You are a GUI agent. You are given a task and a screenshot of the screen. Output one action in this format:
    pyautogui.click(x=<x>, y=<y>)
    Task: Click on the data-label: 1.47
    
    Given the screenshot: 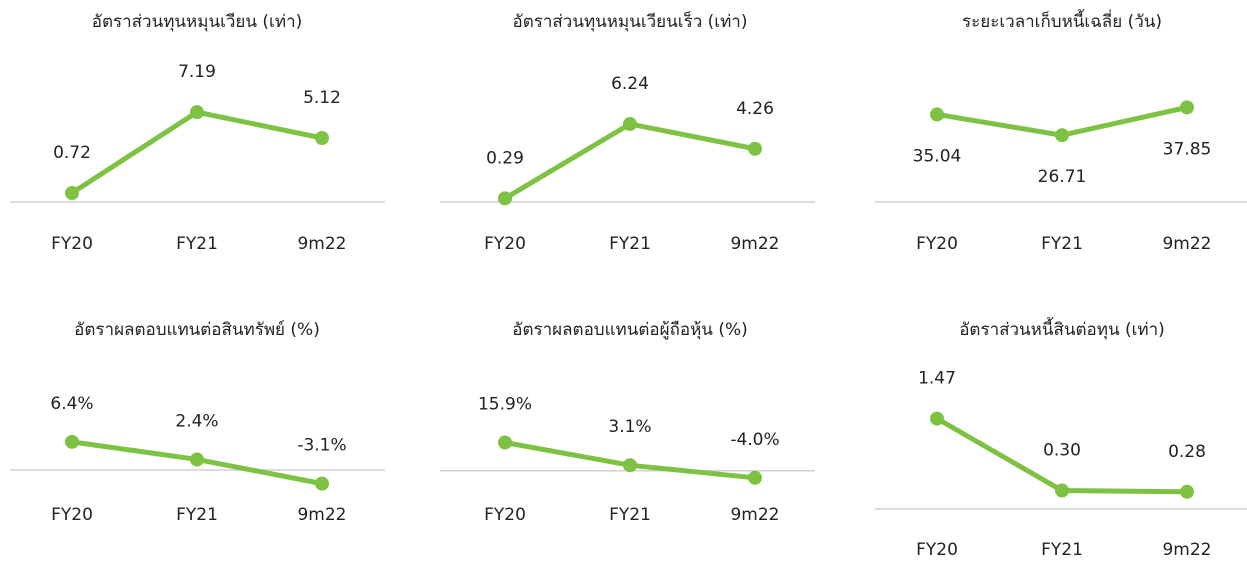 What is the action you would take?
    pyautogui.click(x=937, y=379)
    